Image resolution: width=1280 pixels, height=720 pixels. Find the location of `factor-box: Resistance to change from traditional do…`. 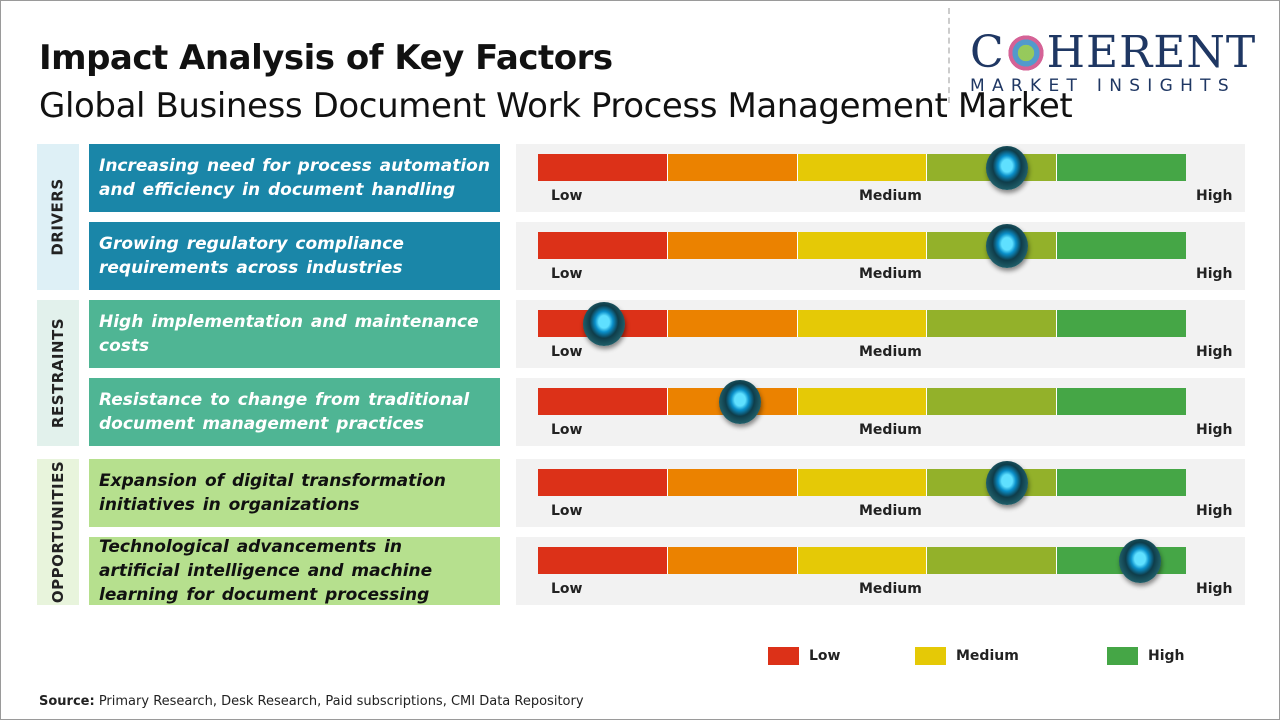

factor-box: Resistance to change from traditional do… is located at coordinates (294, 412).